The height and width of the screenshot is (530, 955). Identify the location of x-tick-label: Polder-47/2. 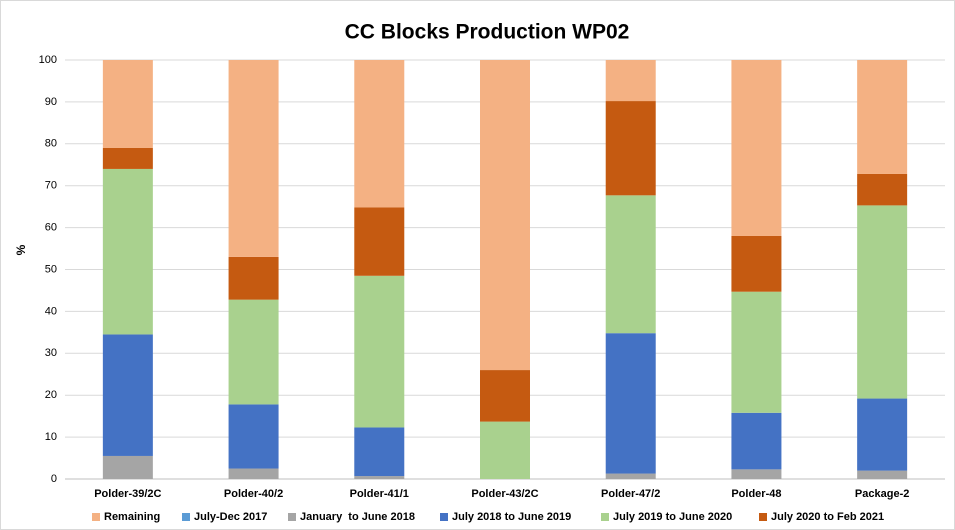
(630, 494).